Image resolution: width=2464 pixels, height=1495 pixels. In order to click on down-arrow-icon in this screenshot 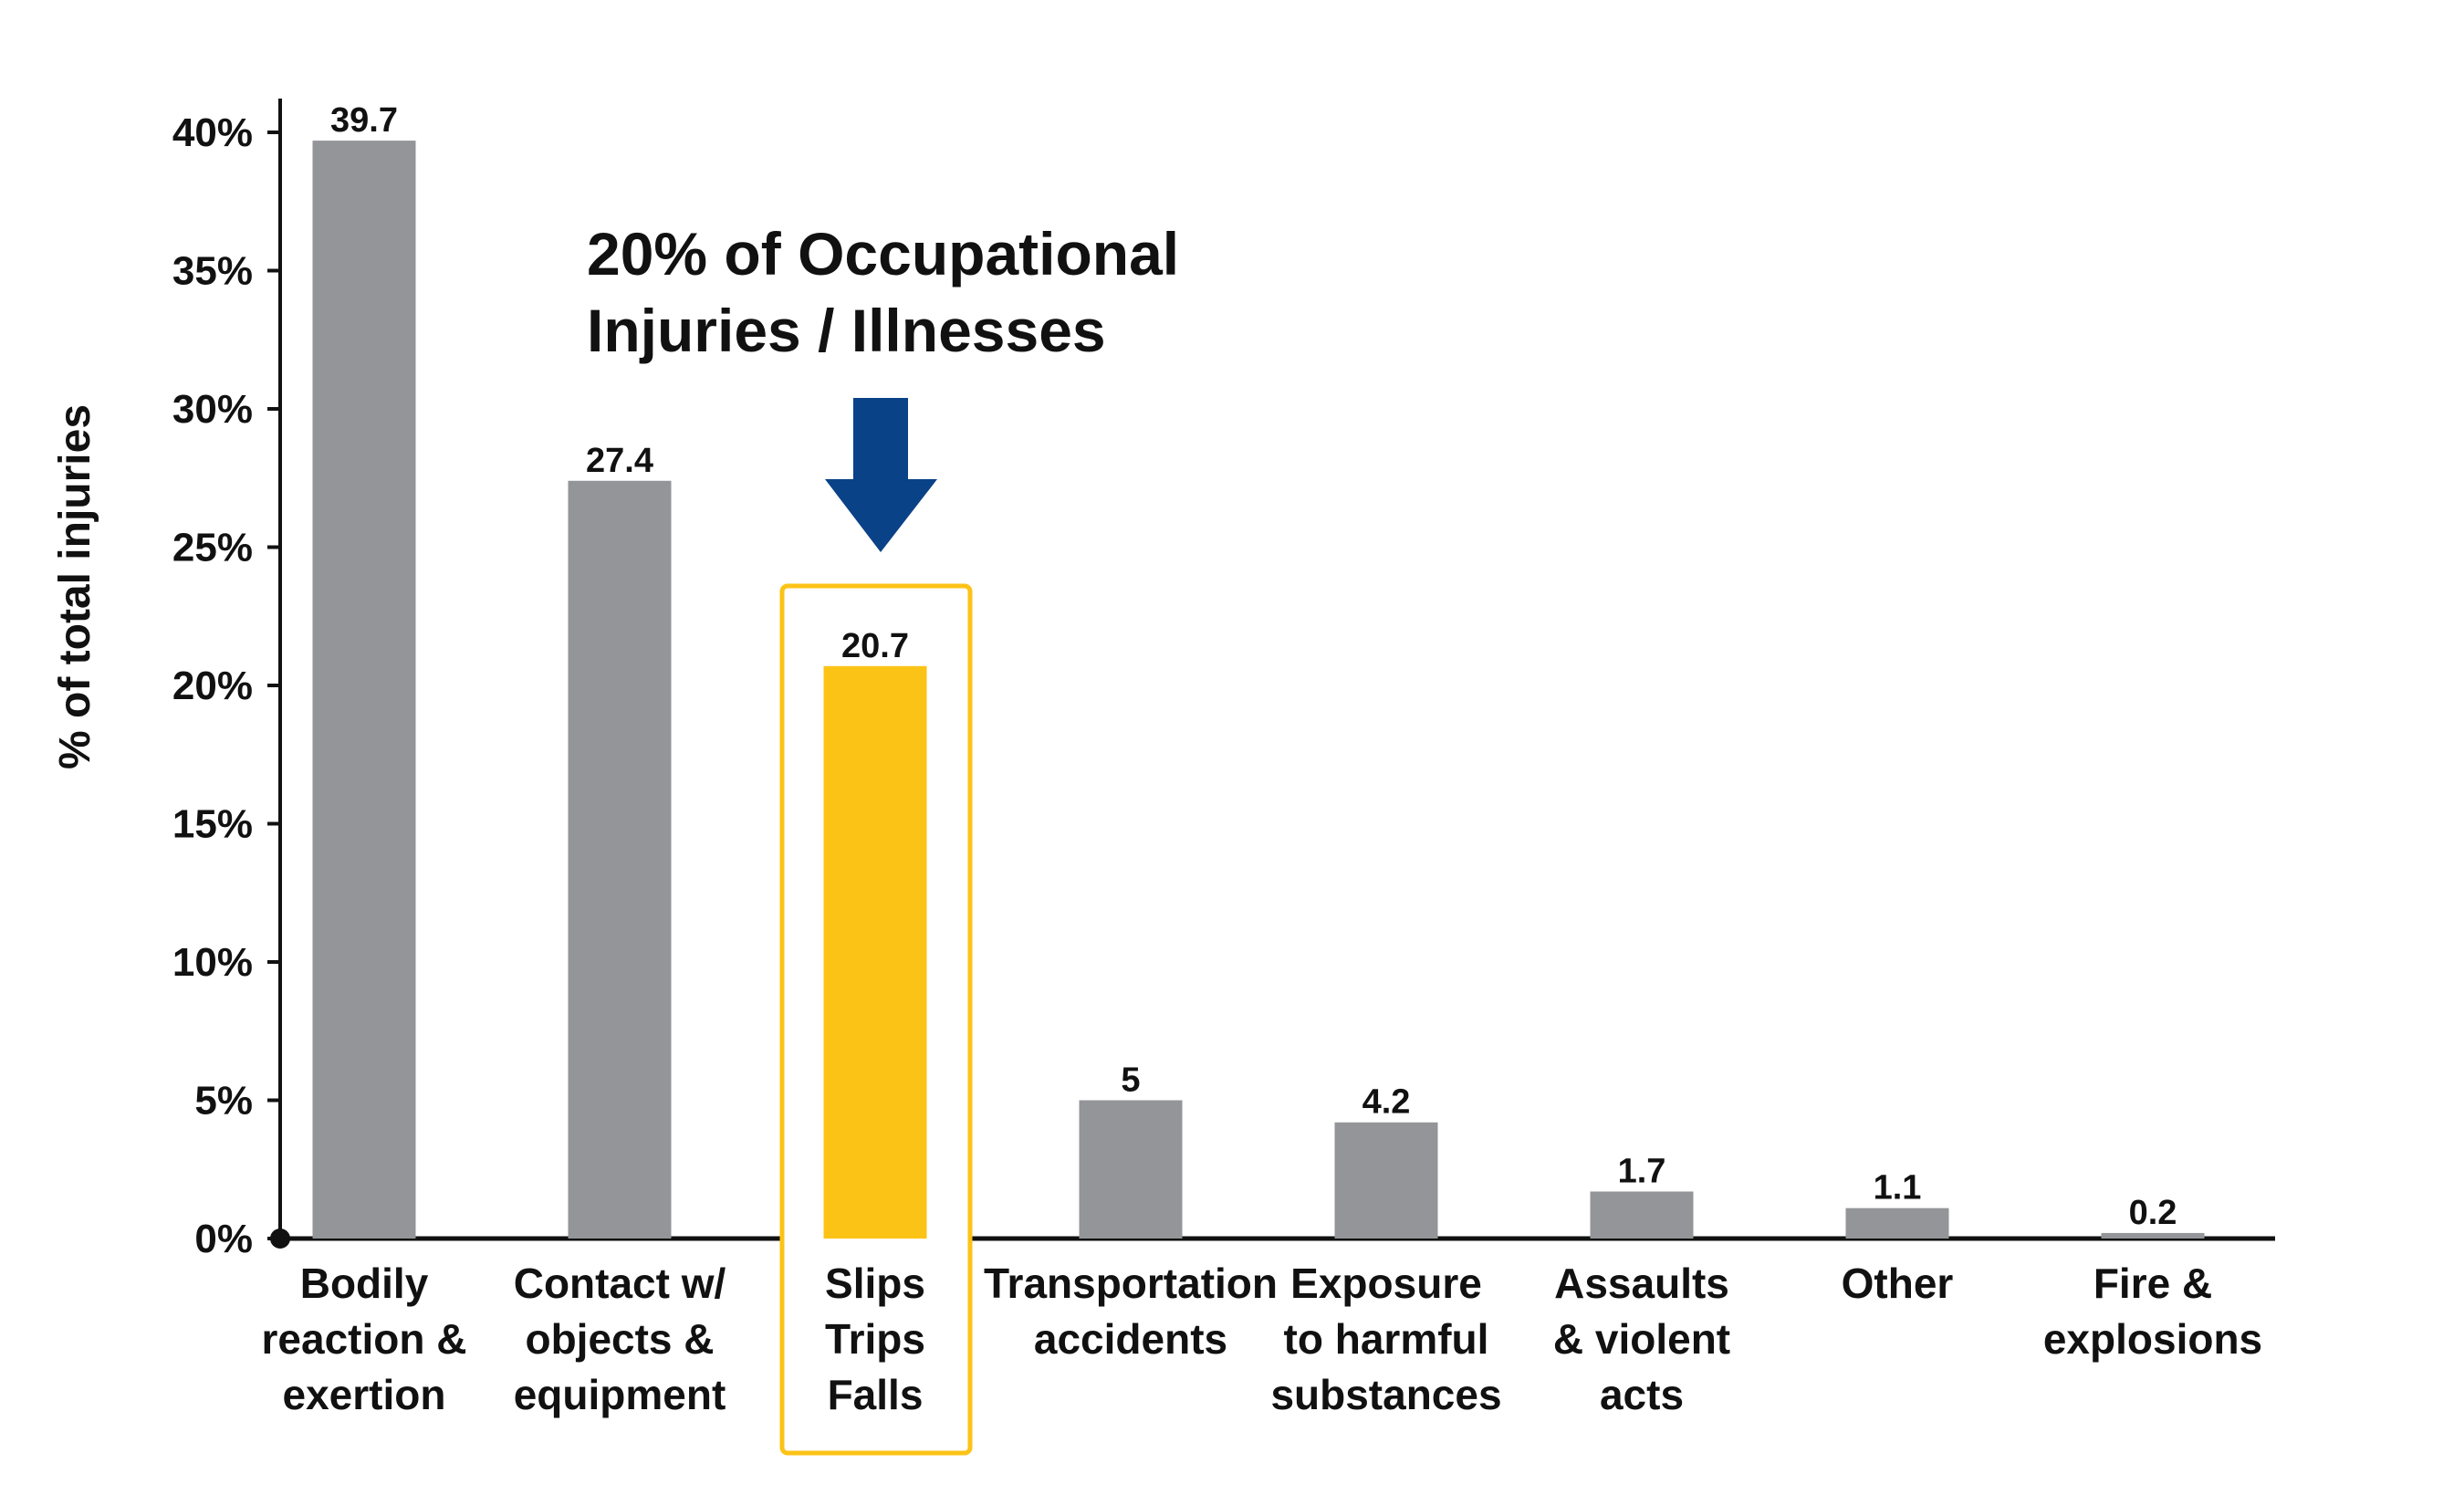, I will do `click(881, 475)`.